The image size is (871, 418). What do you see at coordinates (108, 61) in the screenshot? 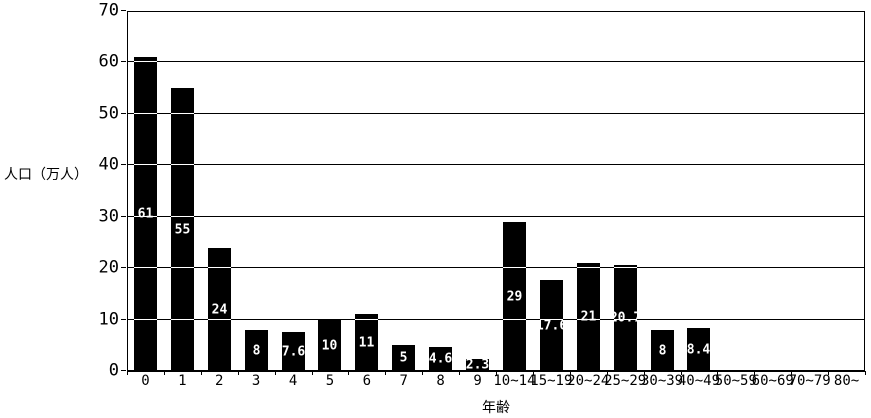
I see `y-axis-tick-label: 60` at bounding box center [108, 61].